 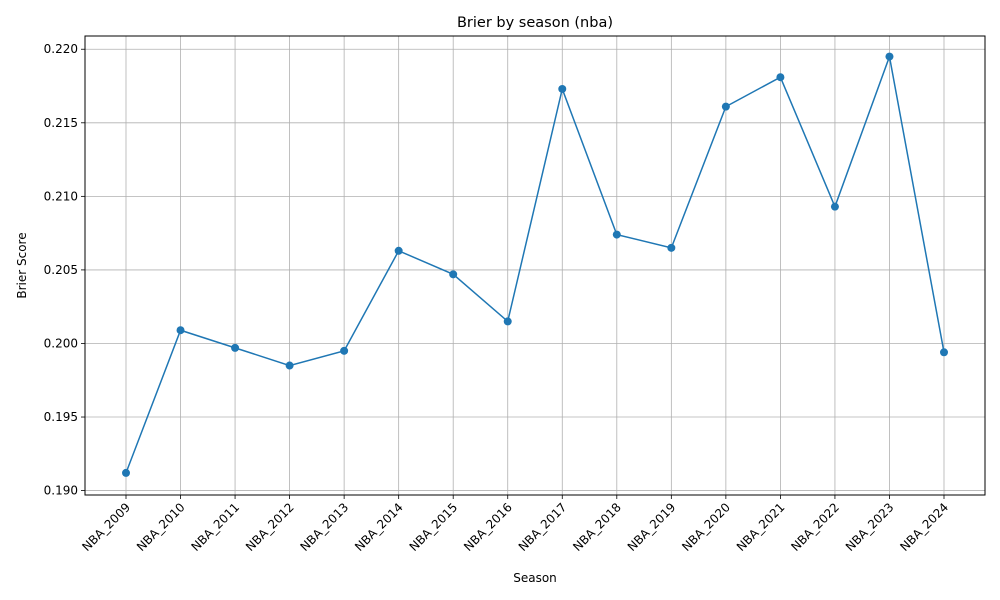 I want to click on chart-title: Brier by season (nba), so click(x=535, y=23).